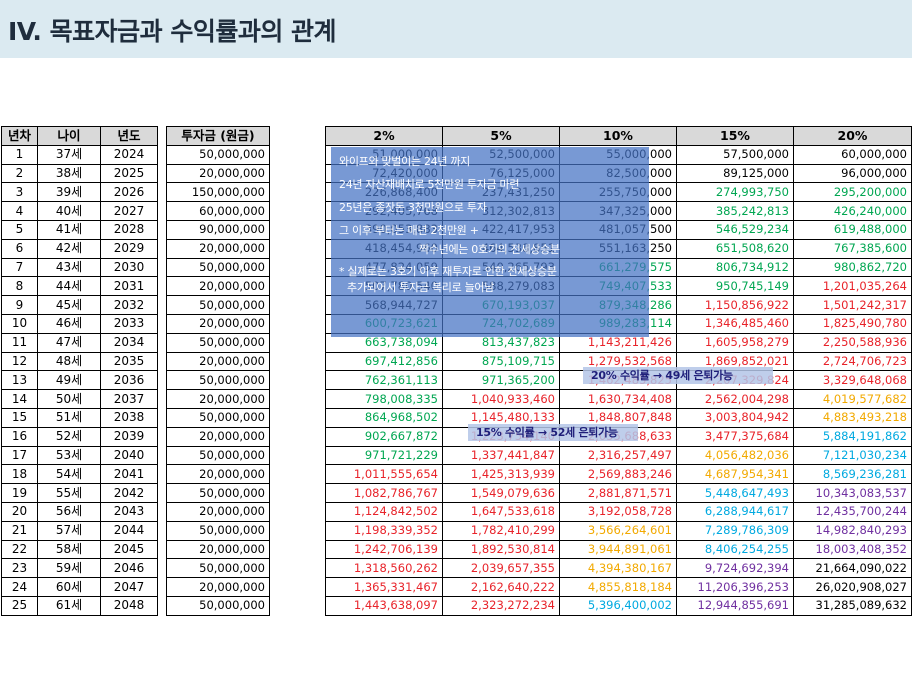 The width and height of the screenshot is (912, 684). I want to click on cell-age: 54세, so click(69, 474).